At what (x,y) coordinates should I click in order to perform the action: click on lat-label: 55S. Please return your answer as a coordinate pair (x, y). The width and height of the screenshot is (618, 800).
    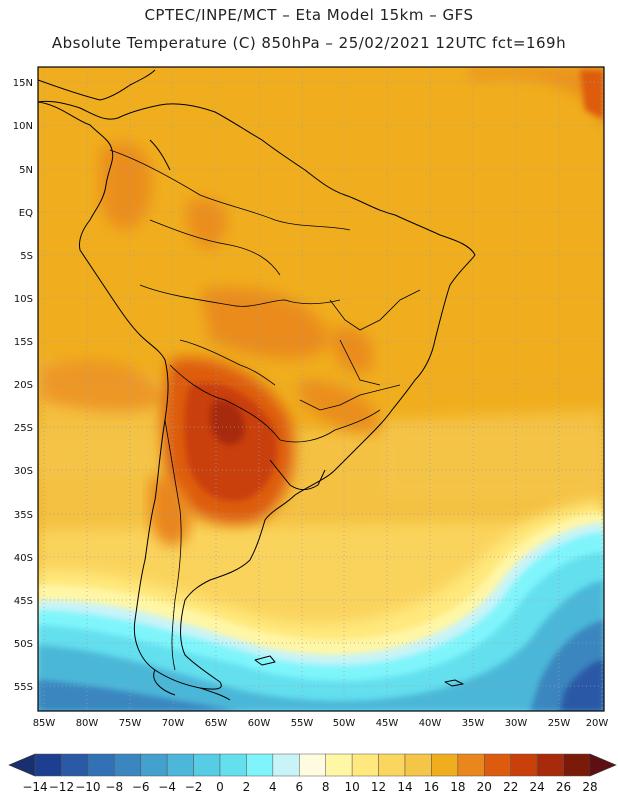
    Looking at the image, I should click on (23, 687).